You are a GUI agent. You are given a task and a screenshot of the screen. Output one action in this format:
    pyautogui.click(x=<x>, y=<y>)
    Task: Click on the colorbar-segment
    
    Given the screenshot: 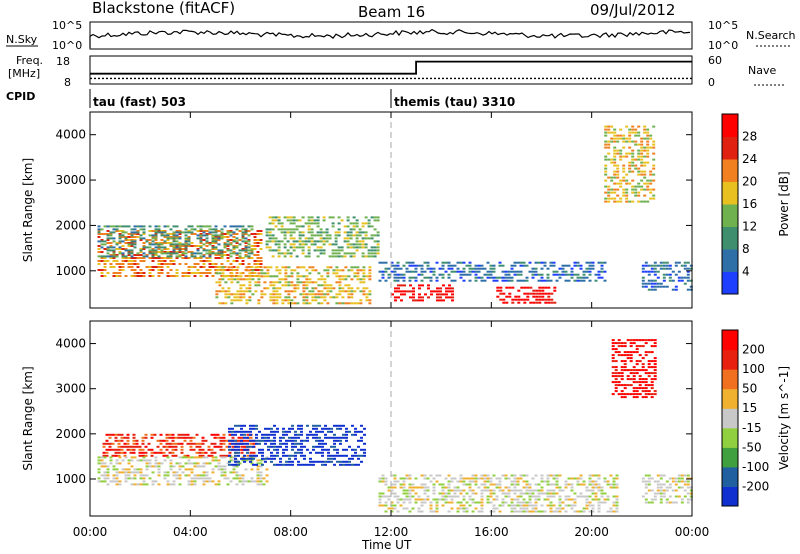 What is the action you would take?
    pyautogui.click(x=730, y=496)
    